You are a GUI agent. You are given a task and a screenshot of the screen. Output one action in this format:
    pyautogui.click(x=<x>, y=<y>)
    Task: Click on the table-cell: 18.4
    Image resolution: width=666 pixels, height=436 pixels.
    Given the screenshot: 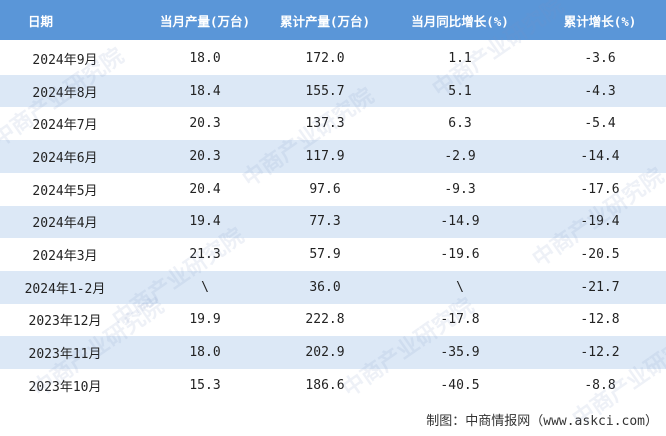 What is the action you would take?
    pyautogui.click(x=205, y=91)
    